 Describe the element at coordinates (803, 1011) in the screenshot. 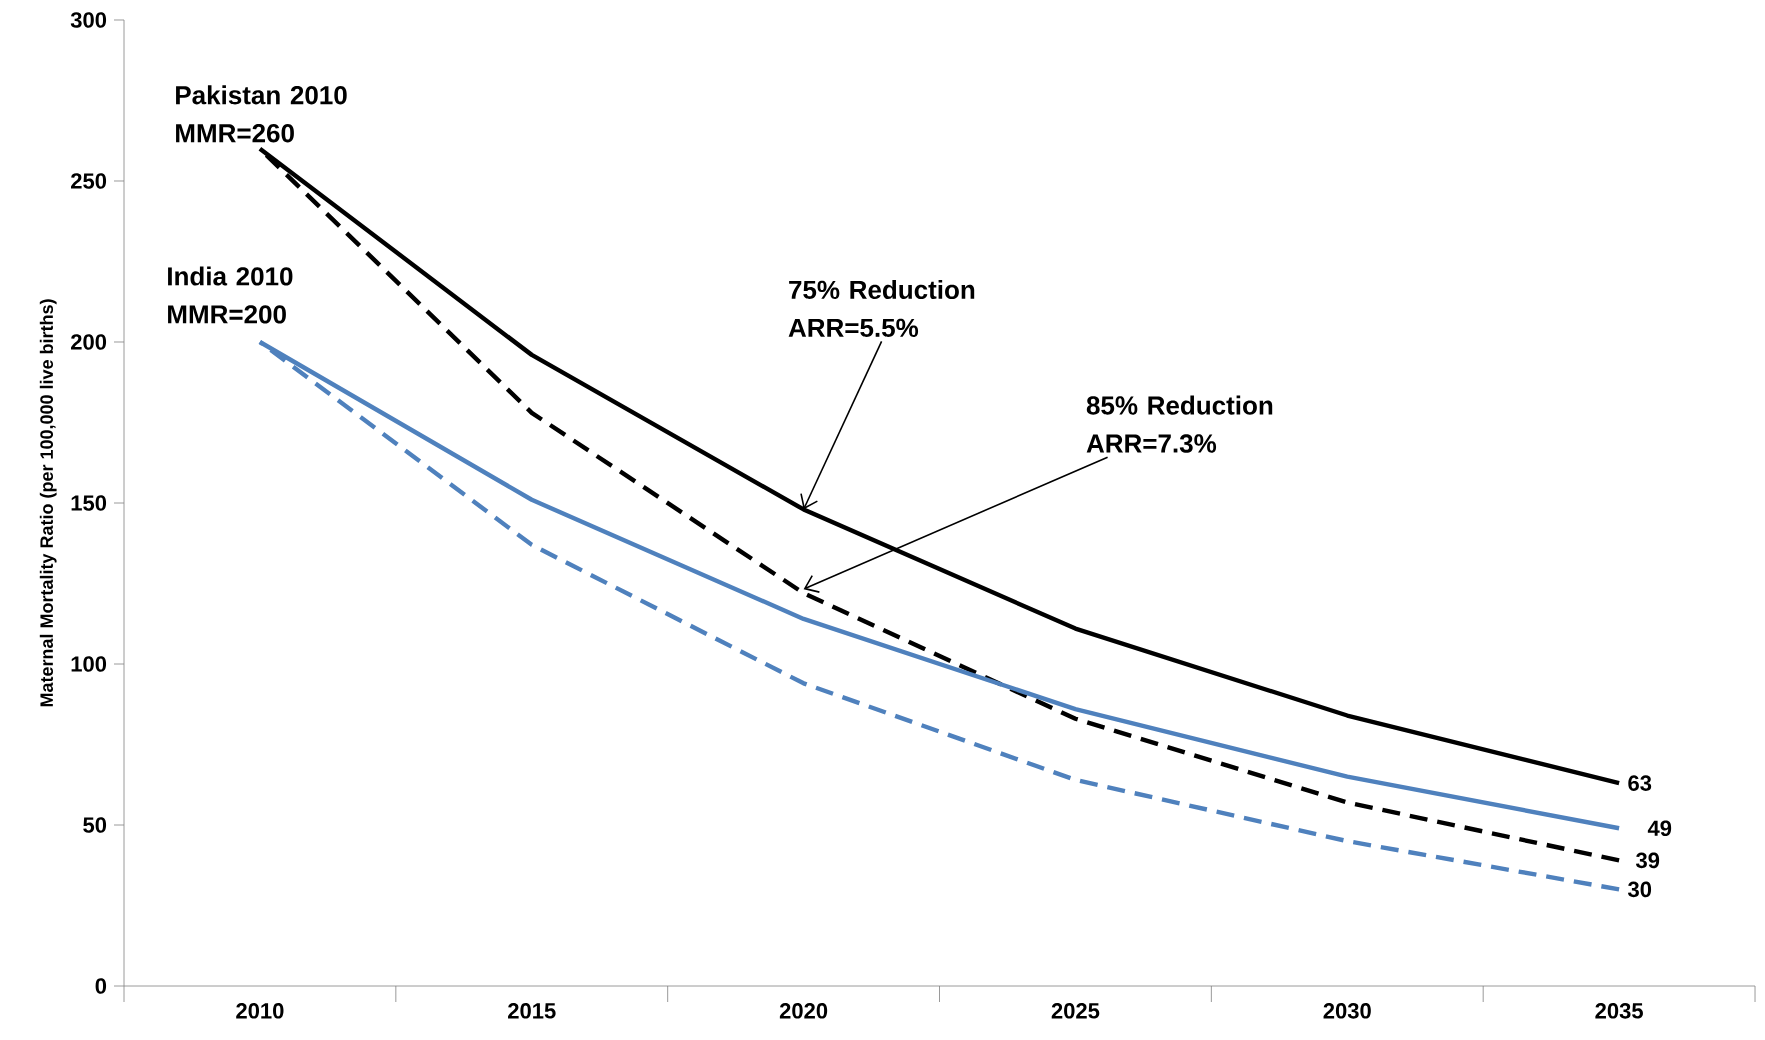

I see `x-tick-label: 2020` at that location.